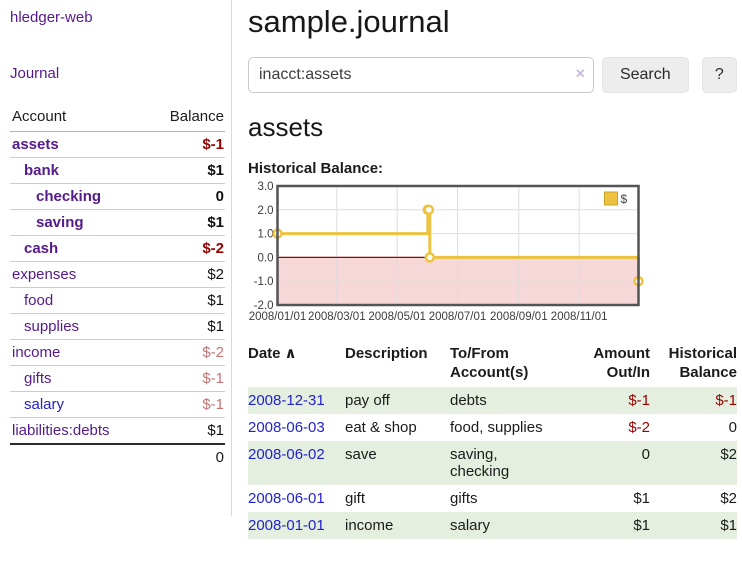  Describe the element at coordinates (468, 400) in the screenshot. I see `transaction-accounts: debts` at that location.